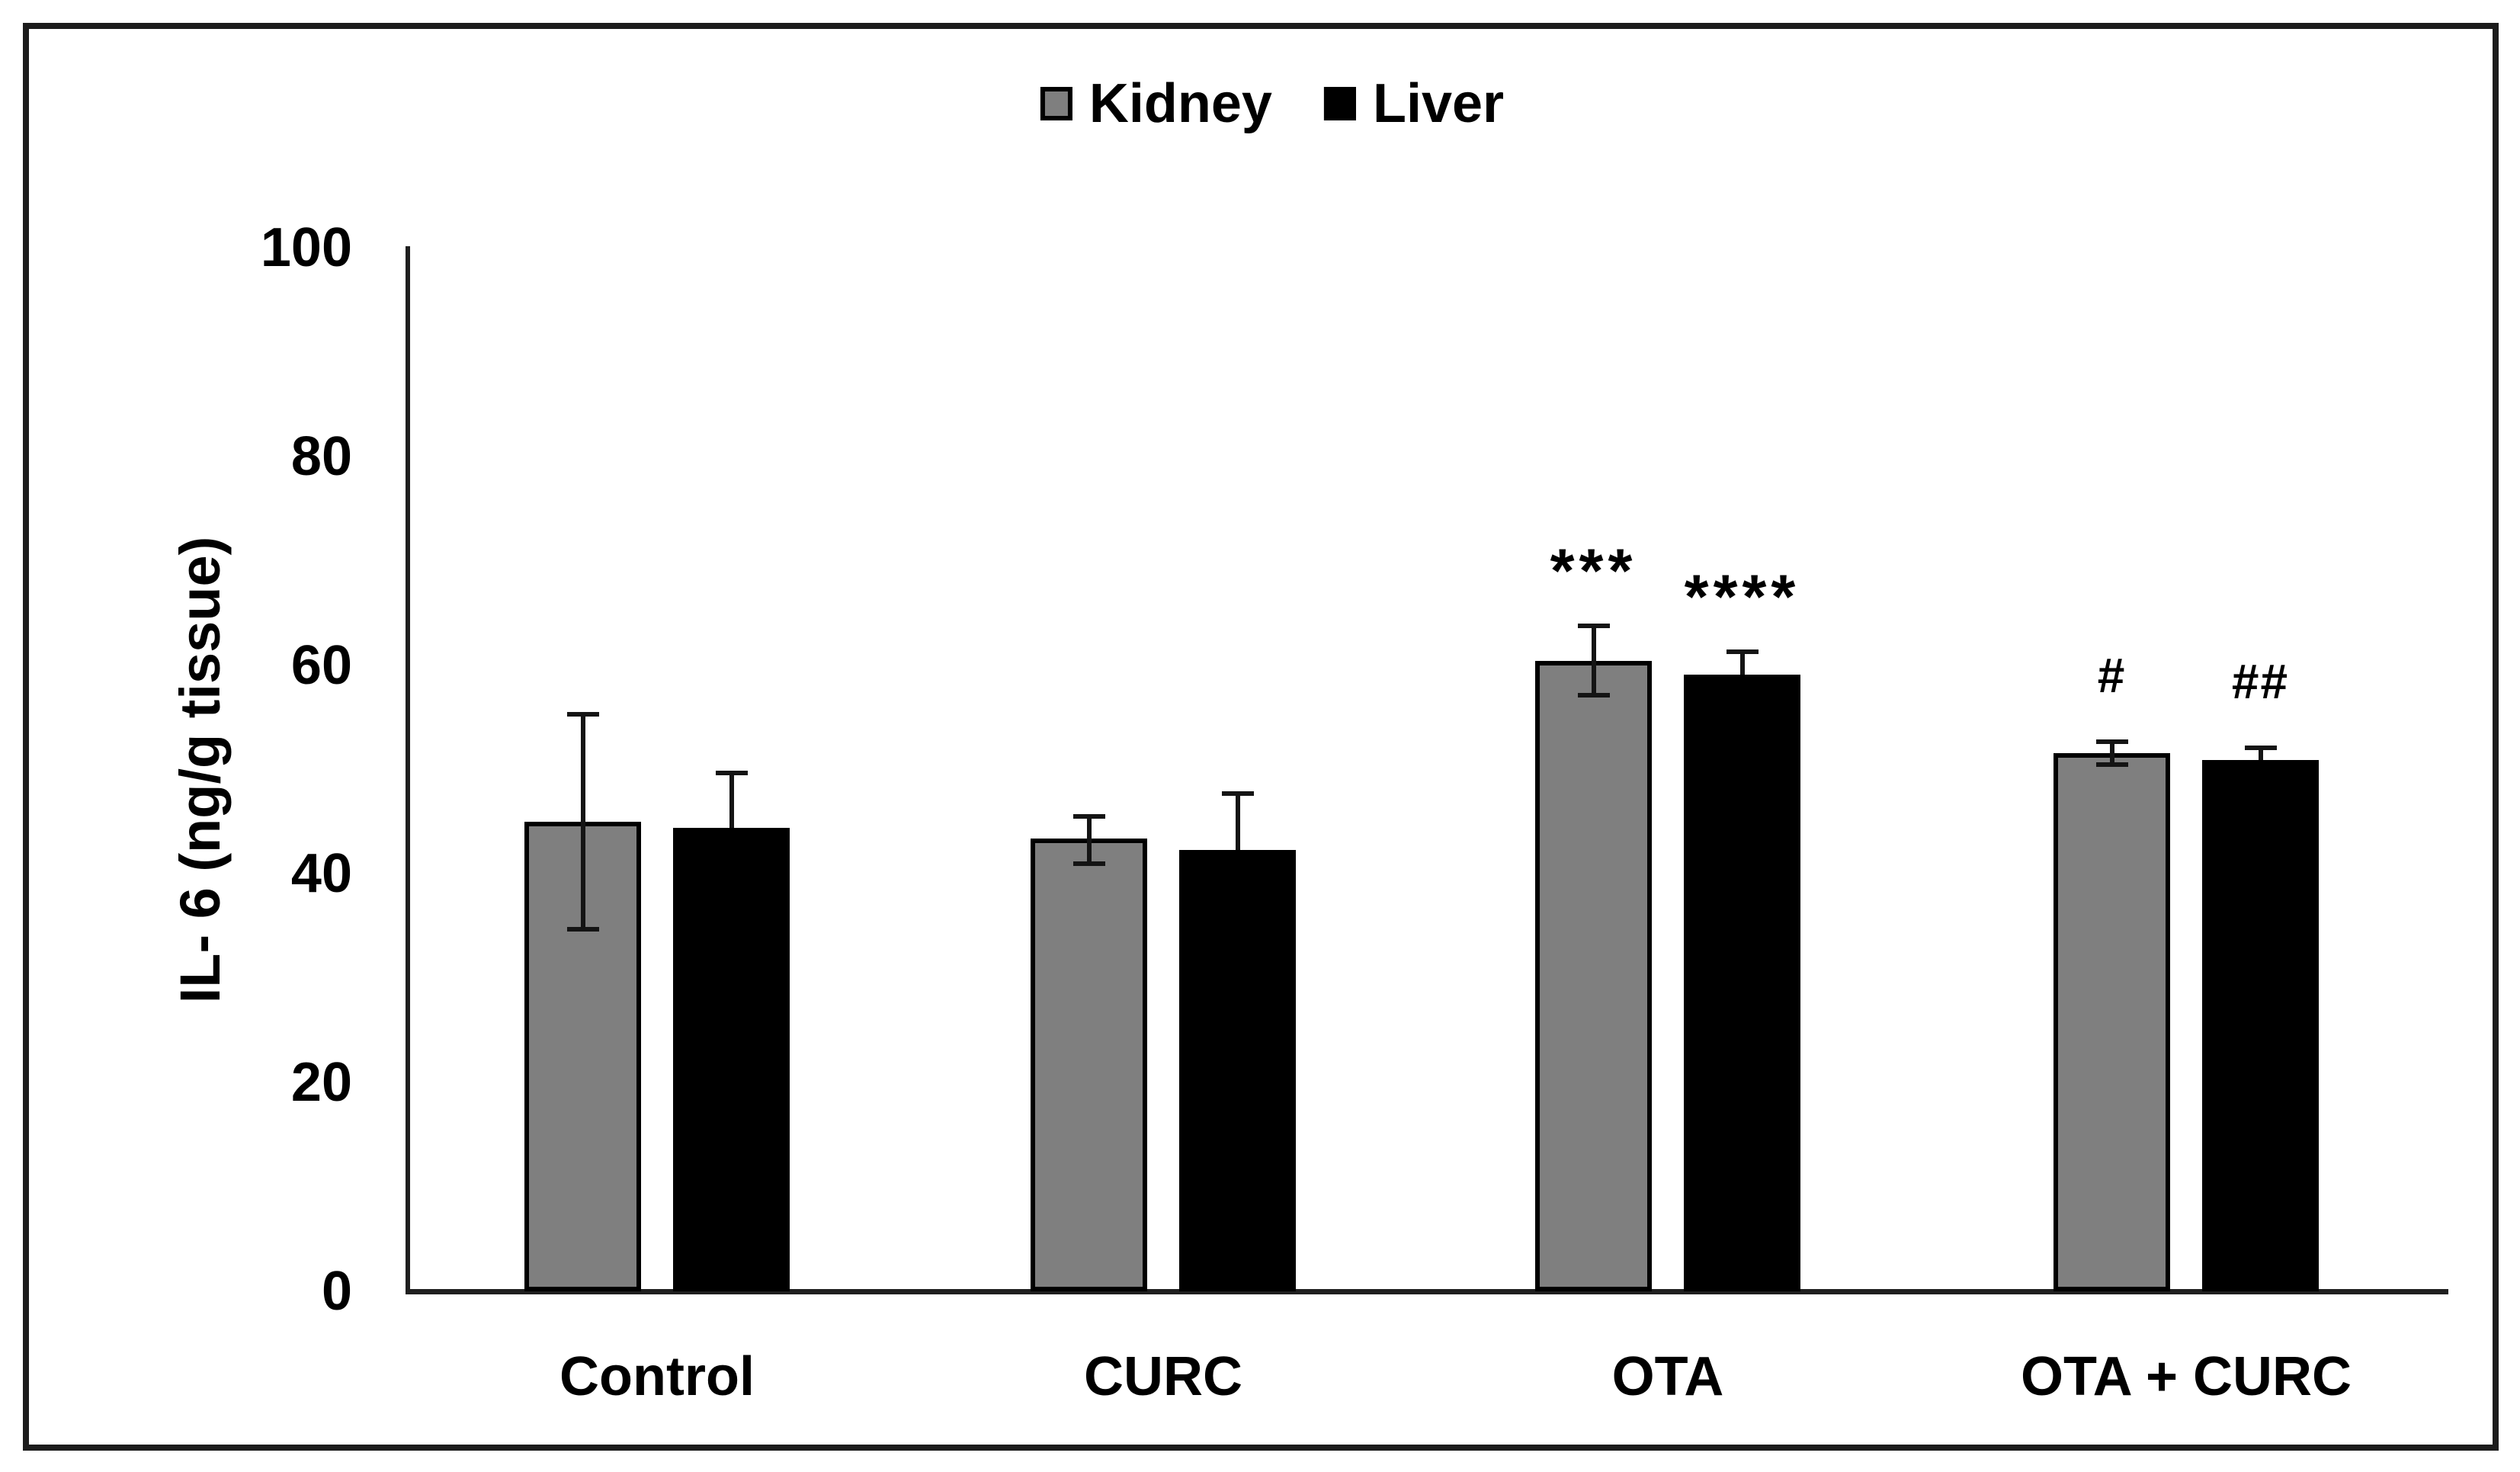 Image resolution: width=2520 pixels, height=1472 pixels. What do you see at coordinates (1742, 982) in the screenshot?
I see `bar-liver-ota` at bounding box center [1742, 982].